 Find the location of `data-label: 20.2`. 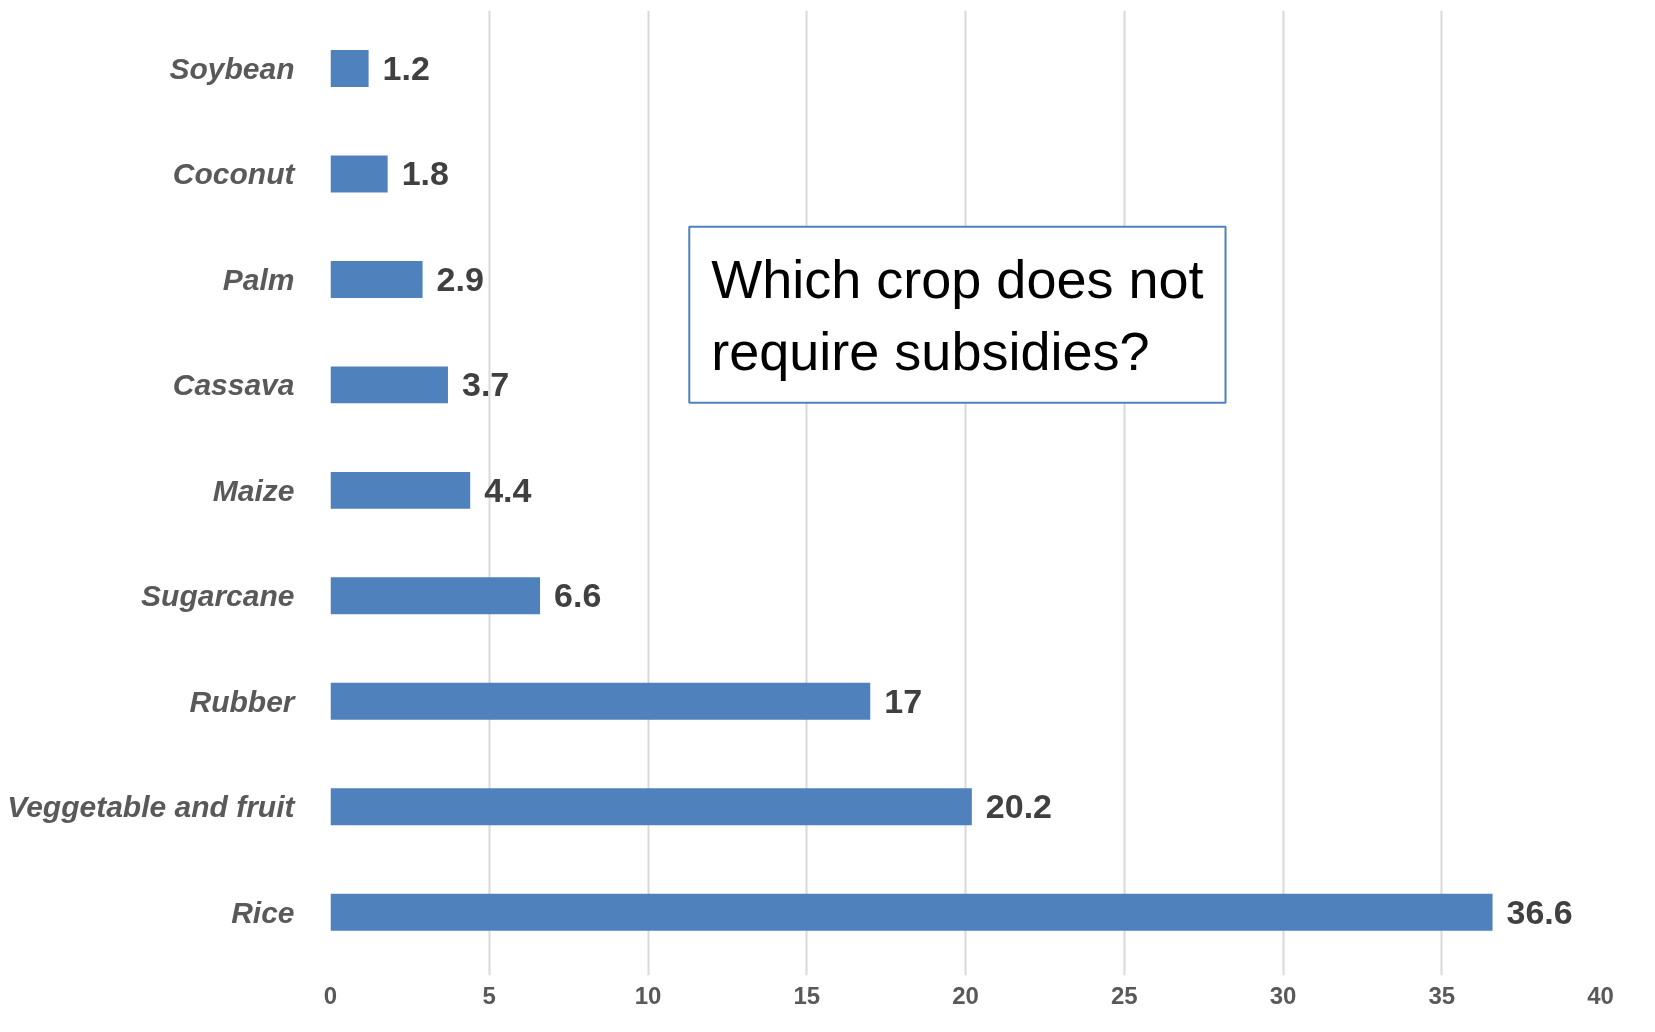

data-label: 20.2 is located at coordinates (1019, 806).